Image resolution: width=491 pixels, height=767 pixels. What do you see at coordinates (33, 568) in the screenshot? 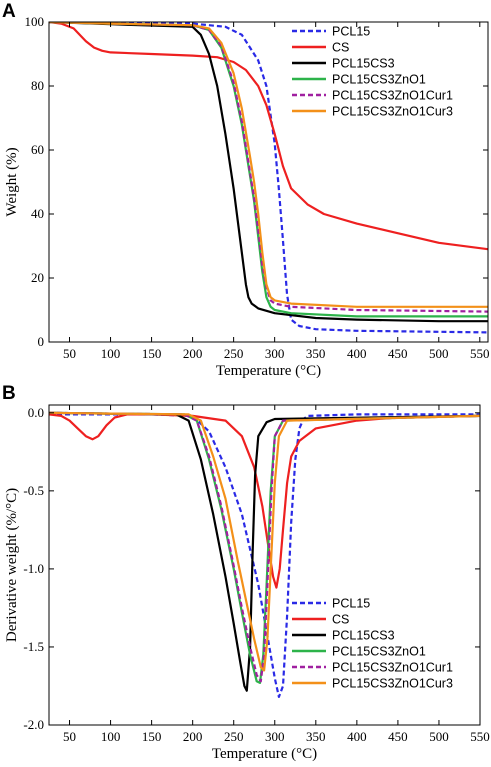
I see `y-tick-label: -1.0` at bounding box center [33, 568].